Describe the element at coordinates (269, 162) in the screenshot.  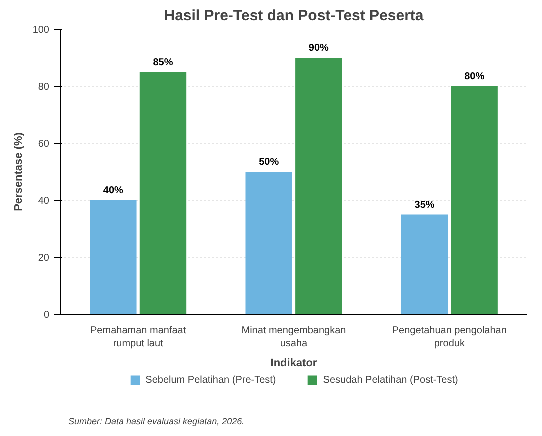
I see `data-label: 50%` at that location.